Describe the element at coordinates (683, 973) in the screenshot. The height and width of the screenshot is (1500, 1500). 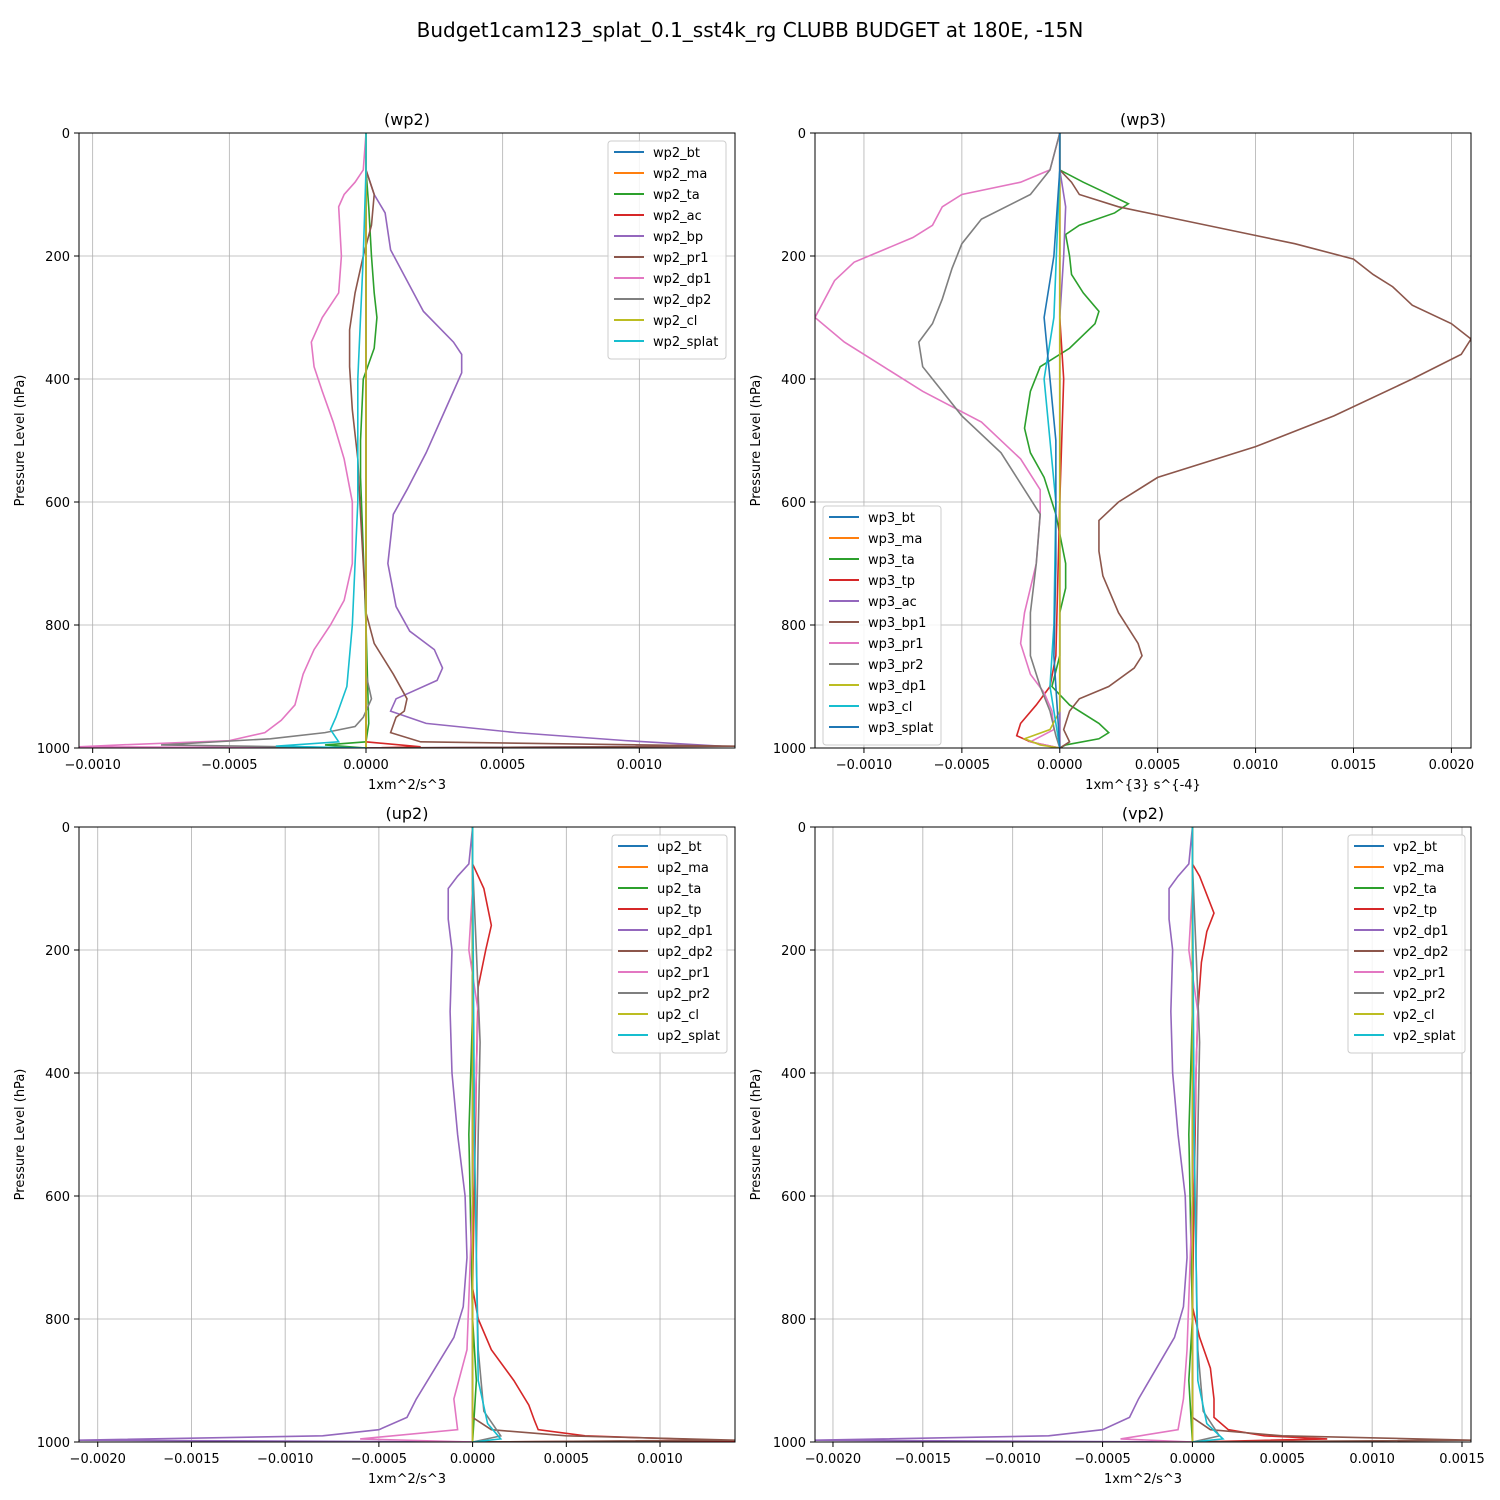
I see `legend-entry: up2_pr1` at that location.